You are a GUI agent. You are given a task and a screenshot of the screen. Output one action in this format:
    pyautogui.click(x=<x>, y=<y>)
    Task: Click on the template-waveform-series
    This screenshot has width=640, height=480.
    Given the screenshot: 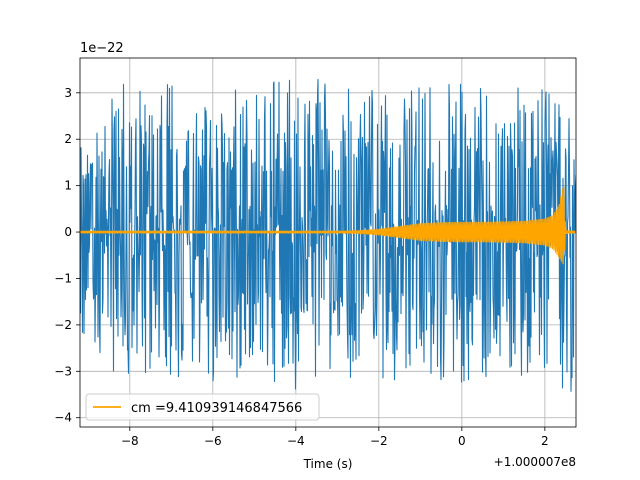 What is the action you would take?
    pyautogui.click(x=328, y=225)
    